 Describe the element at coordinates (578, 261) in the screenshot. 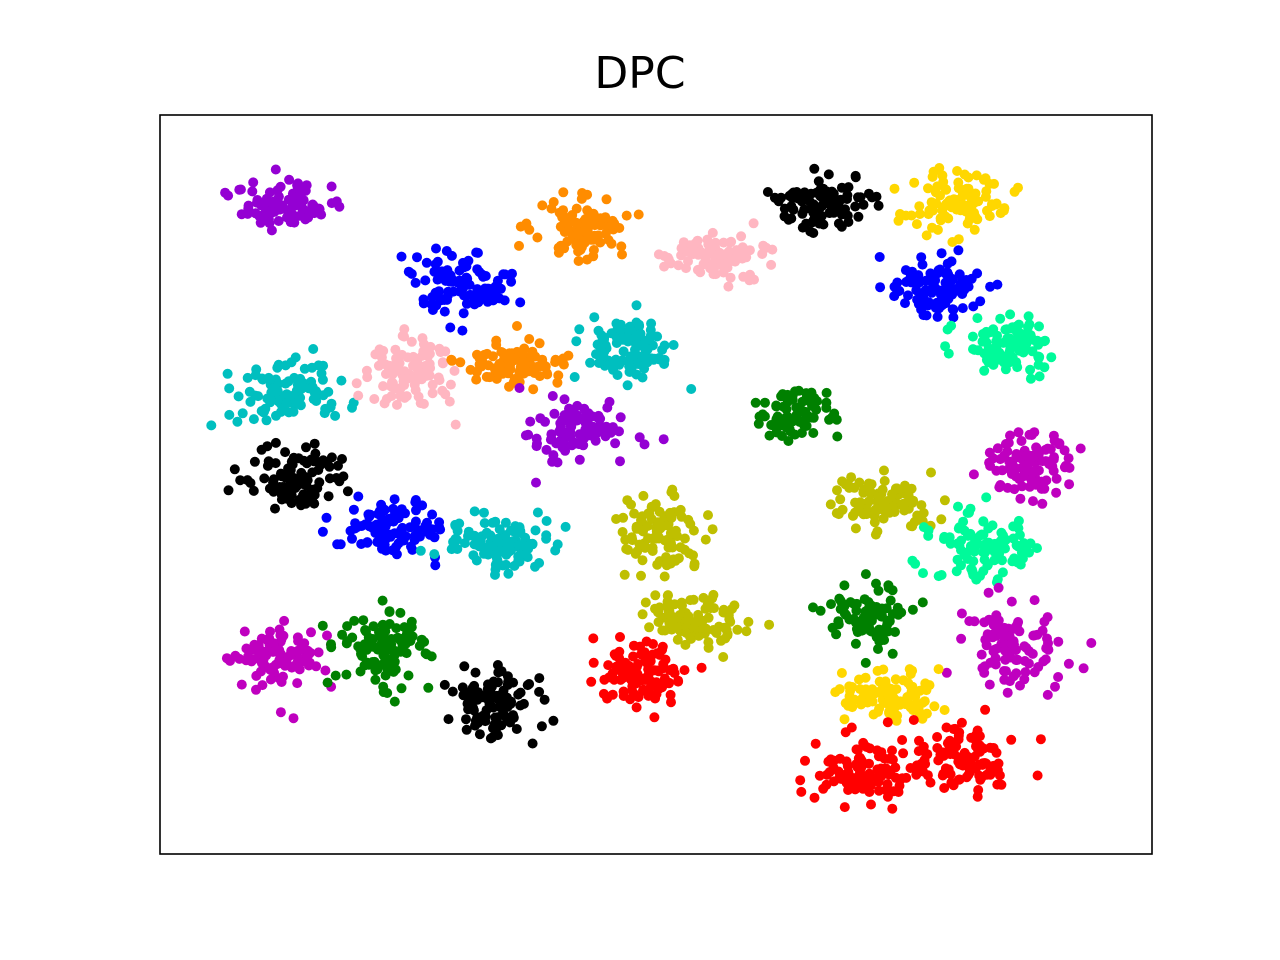

I see `cluster-3-point` at that location.